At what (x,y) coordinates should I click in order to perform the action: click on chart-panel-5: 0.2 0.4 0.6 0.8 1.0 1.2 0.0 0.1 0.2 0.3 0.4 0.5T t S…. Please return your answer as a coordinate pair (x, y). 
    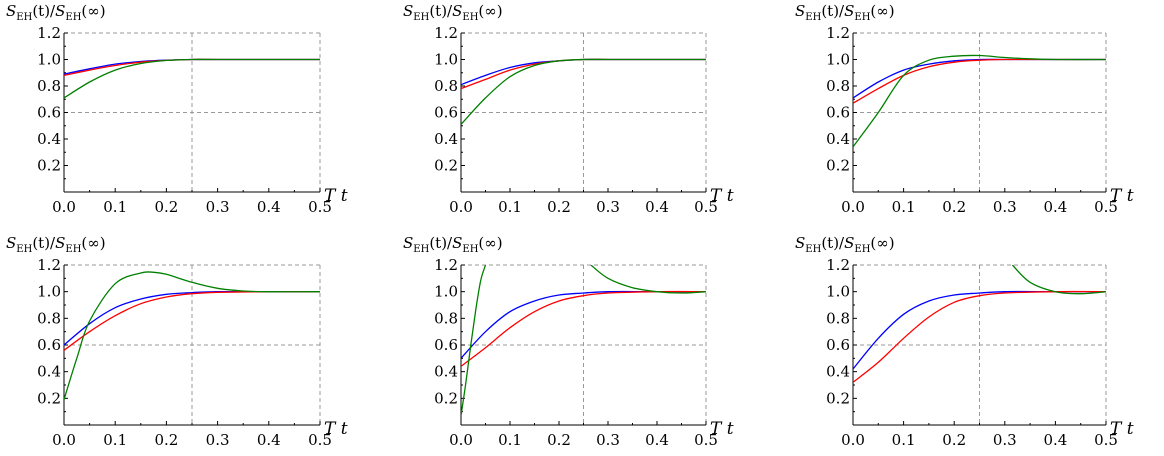
    Looking at the image, I should click on (568, 341).